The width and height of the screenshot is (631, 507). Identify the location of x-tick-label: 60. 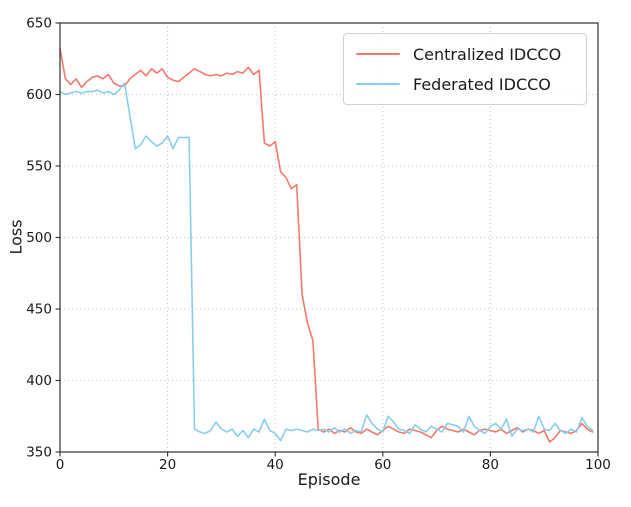
(382, 465).